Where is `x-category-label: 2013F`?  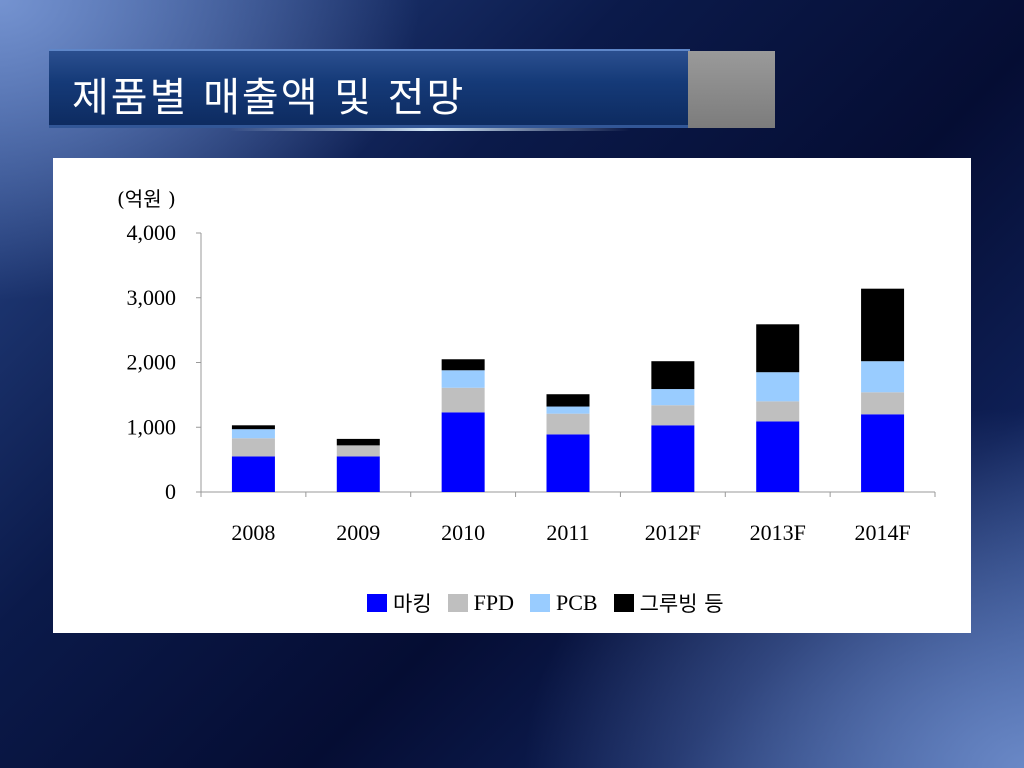
x-category-label: 2013F is located at coordinates (778, 532).